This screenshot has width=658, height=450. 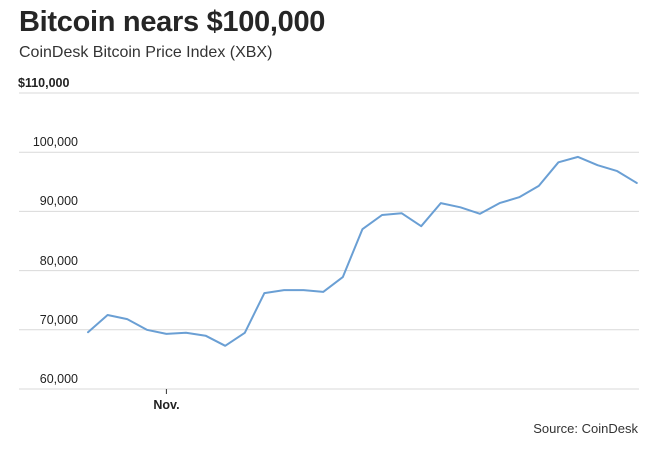 I want to click on chart-subtitle: CoinDesk Bitcoin Price Index (XBX), so click(x=146, y=52).